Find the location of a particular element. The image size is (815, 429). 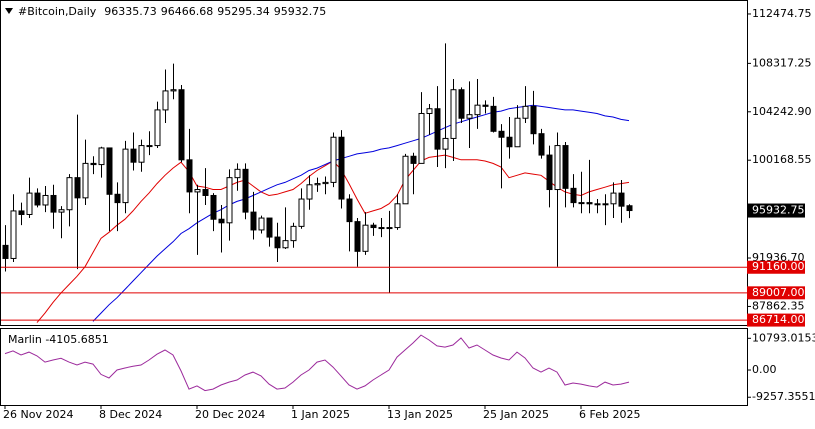

header-close: 95932.75 is located at coordinates (300, 11).